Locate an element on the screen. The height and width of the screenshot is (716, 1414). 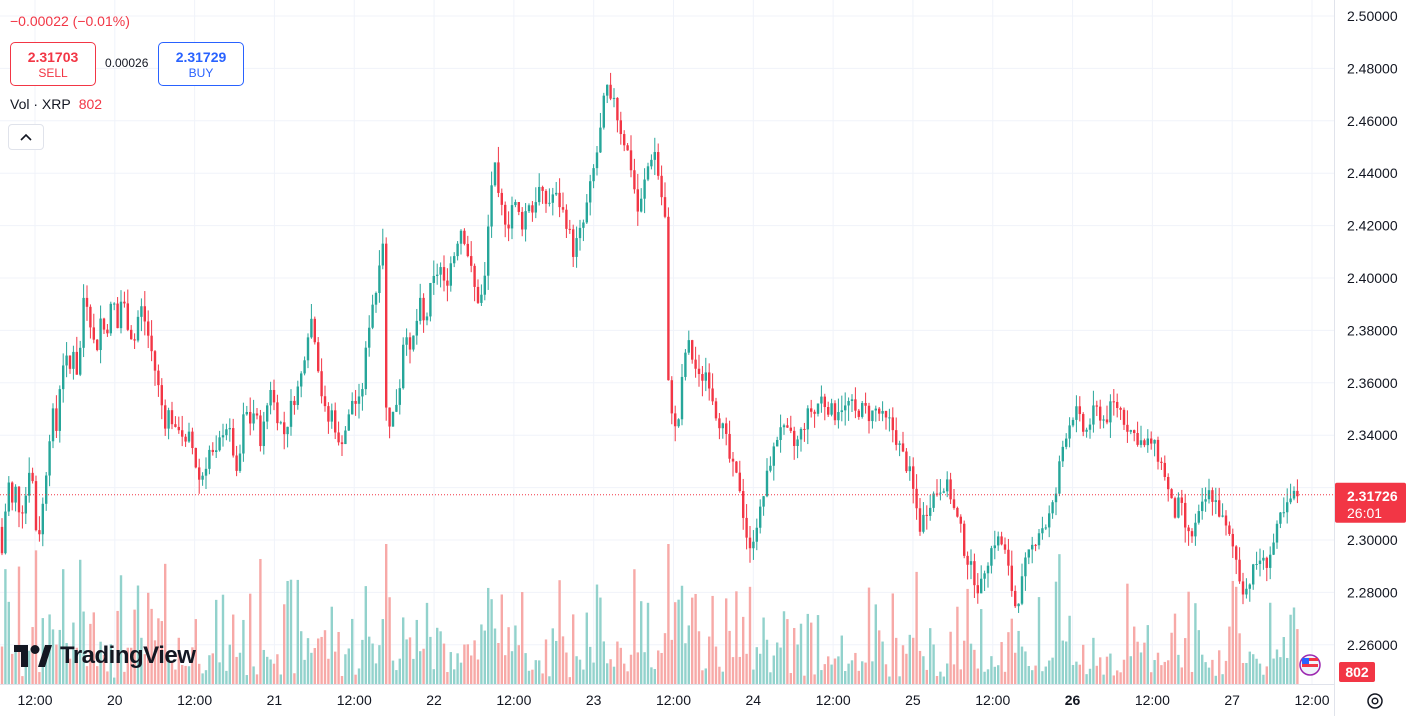
buy-button: 2.31729 BUY is located at coordinates (201, 64).